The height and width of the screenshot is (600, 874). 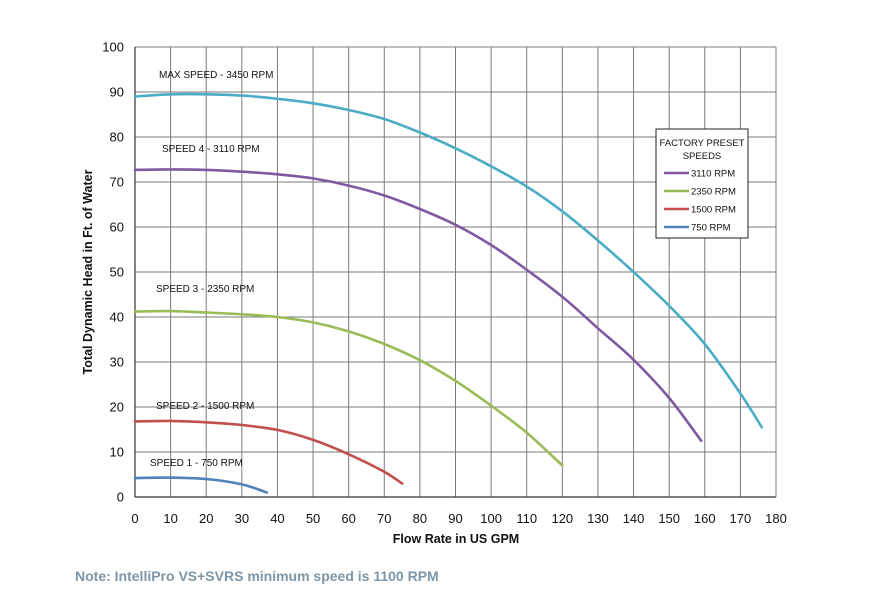 What do you see at coordinates (491, 518) in the screenshot?
I see `x-tick-label: 100` at bounding box center [491, 518].